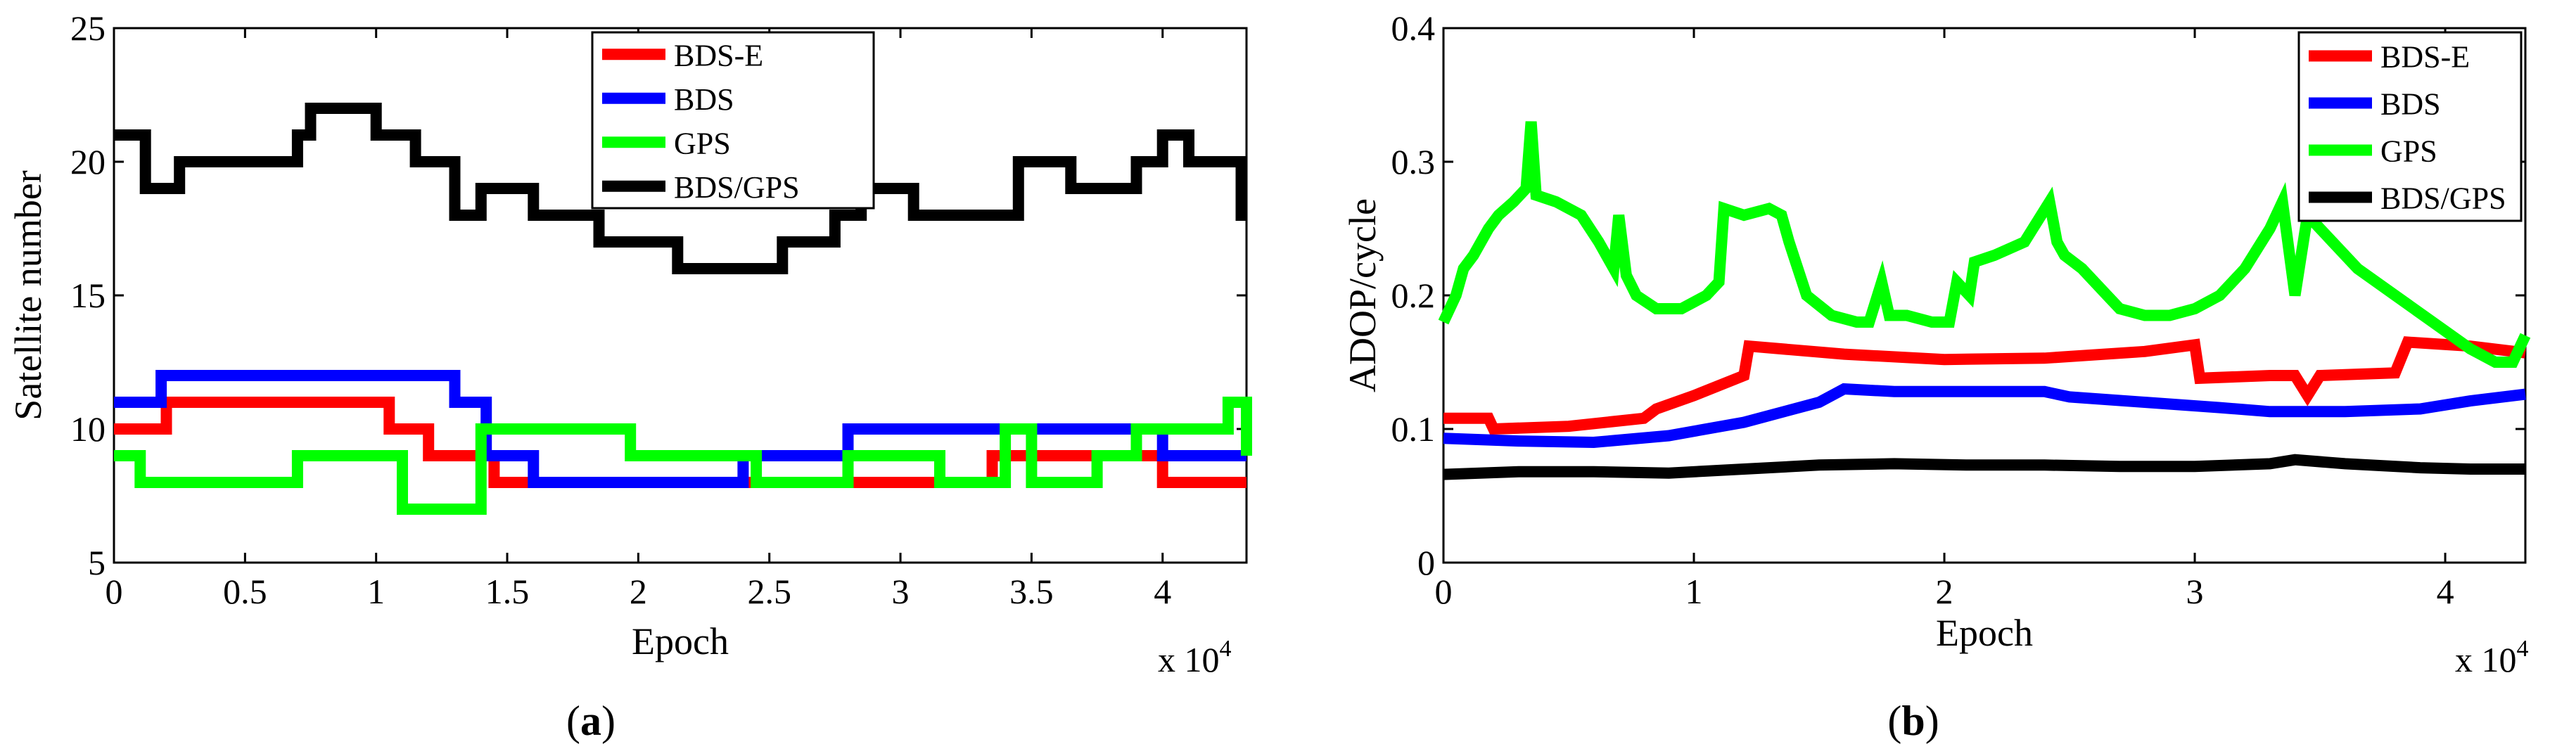 The image size is (2576, 756). Describe the element at coordinates (638, 591) in the screenshot. I see `panel-a-x-tick-label: 2` at that location.